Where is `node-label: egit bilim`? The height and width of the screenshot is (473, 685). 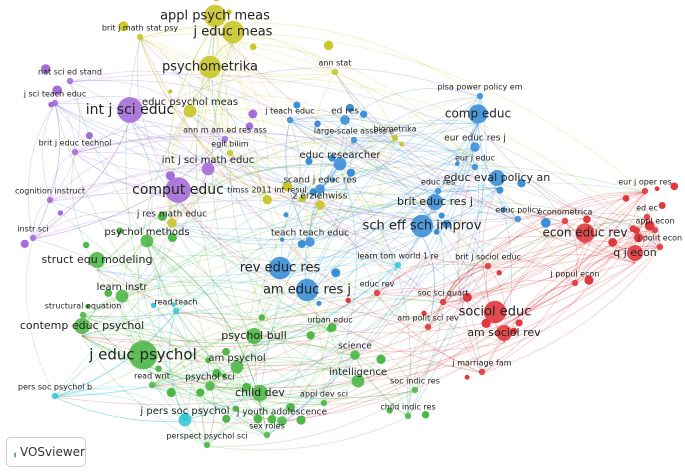
node-label: egit bilim is located at coordinates (230, 144).